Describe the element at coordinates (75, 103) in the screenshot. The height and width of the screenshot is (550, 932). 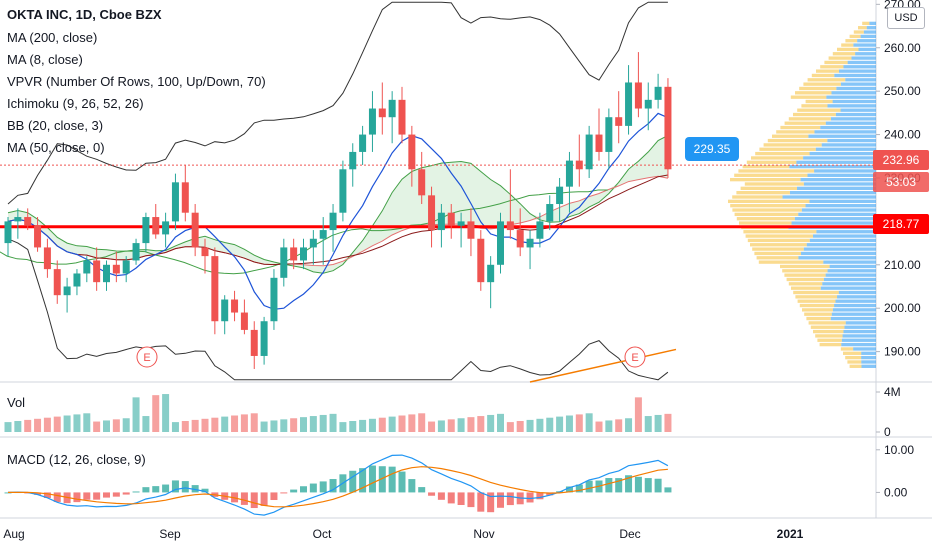
I see `legend-ichimoku: Ichimoku (9, 26, 52, 26)` at that location.